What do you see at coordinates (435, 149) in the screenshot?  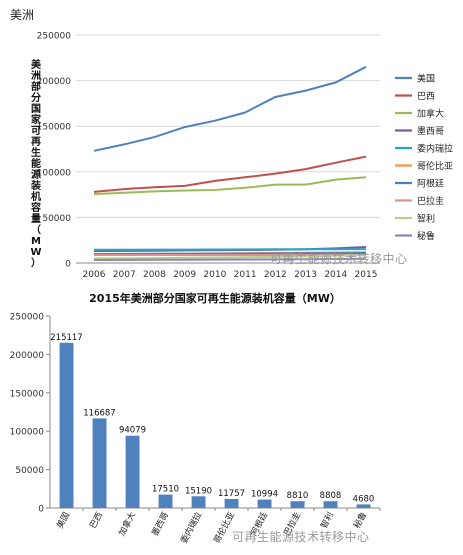 I see `legend-label: 委内瑞拉` at bounding box center [435, 149].